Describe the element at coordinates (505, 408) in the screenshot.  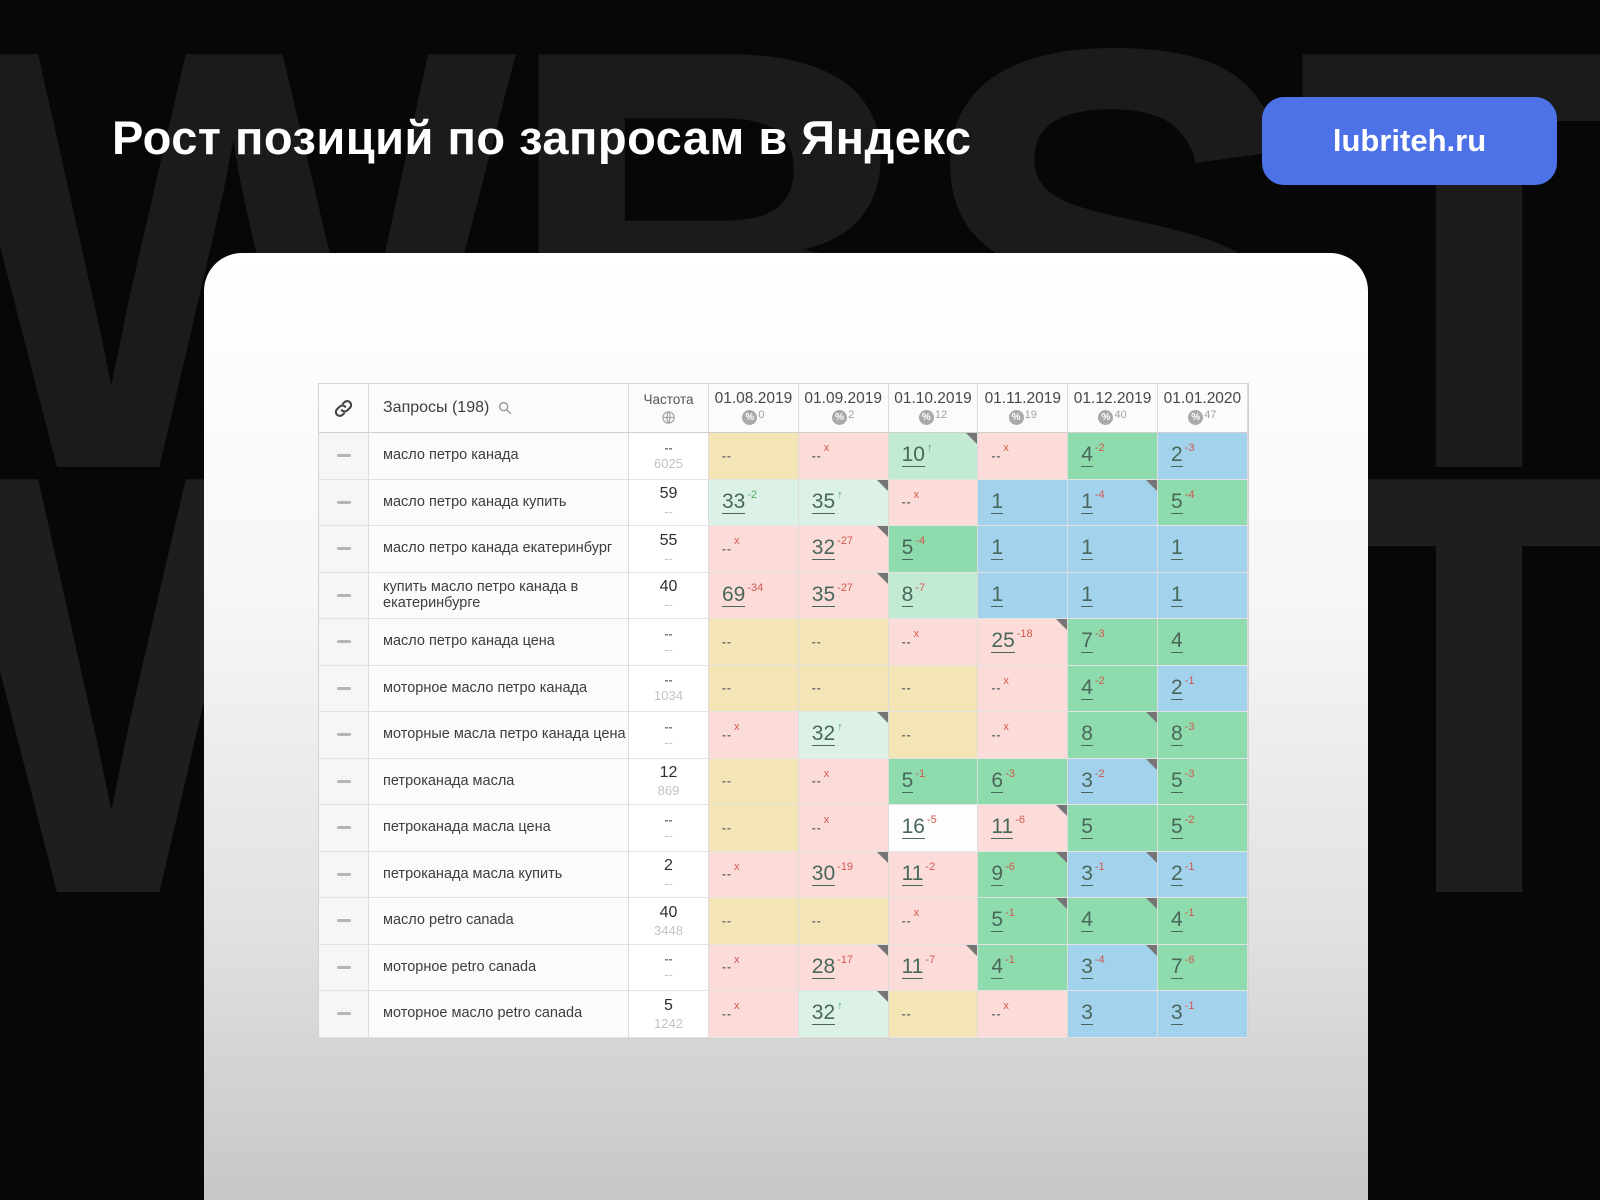
I see `search-icon` at that location.